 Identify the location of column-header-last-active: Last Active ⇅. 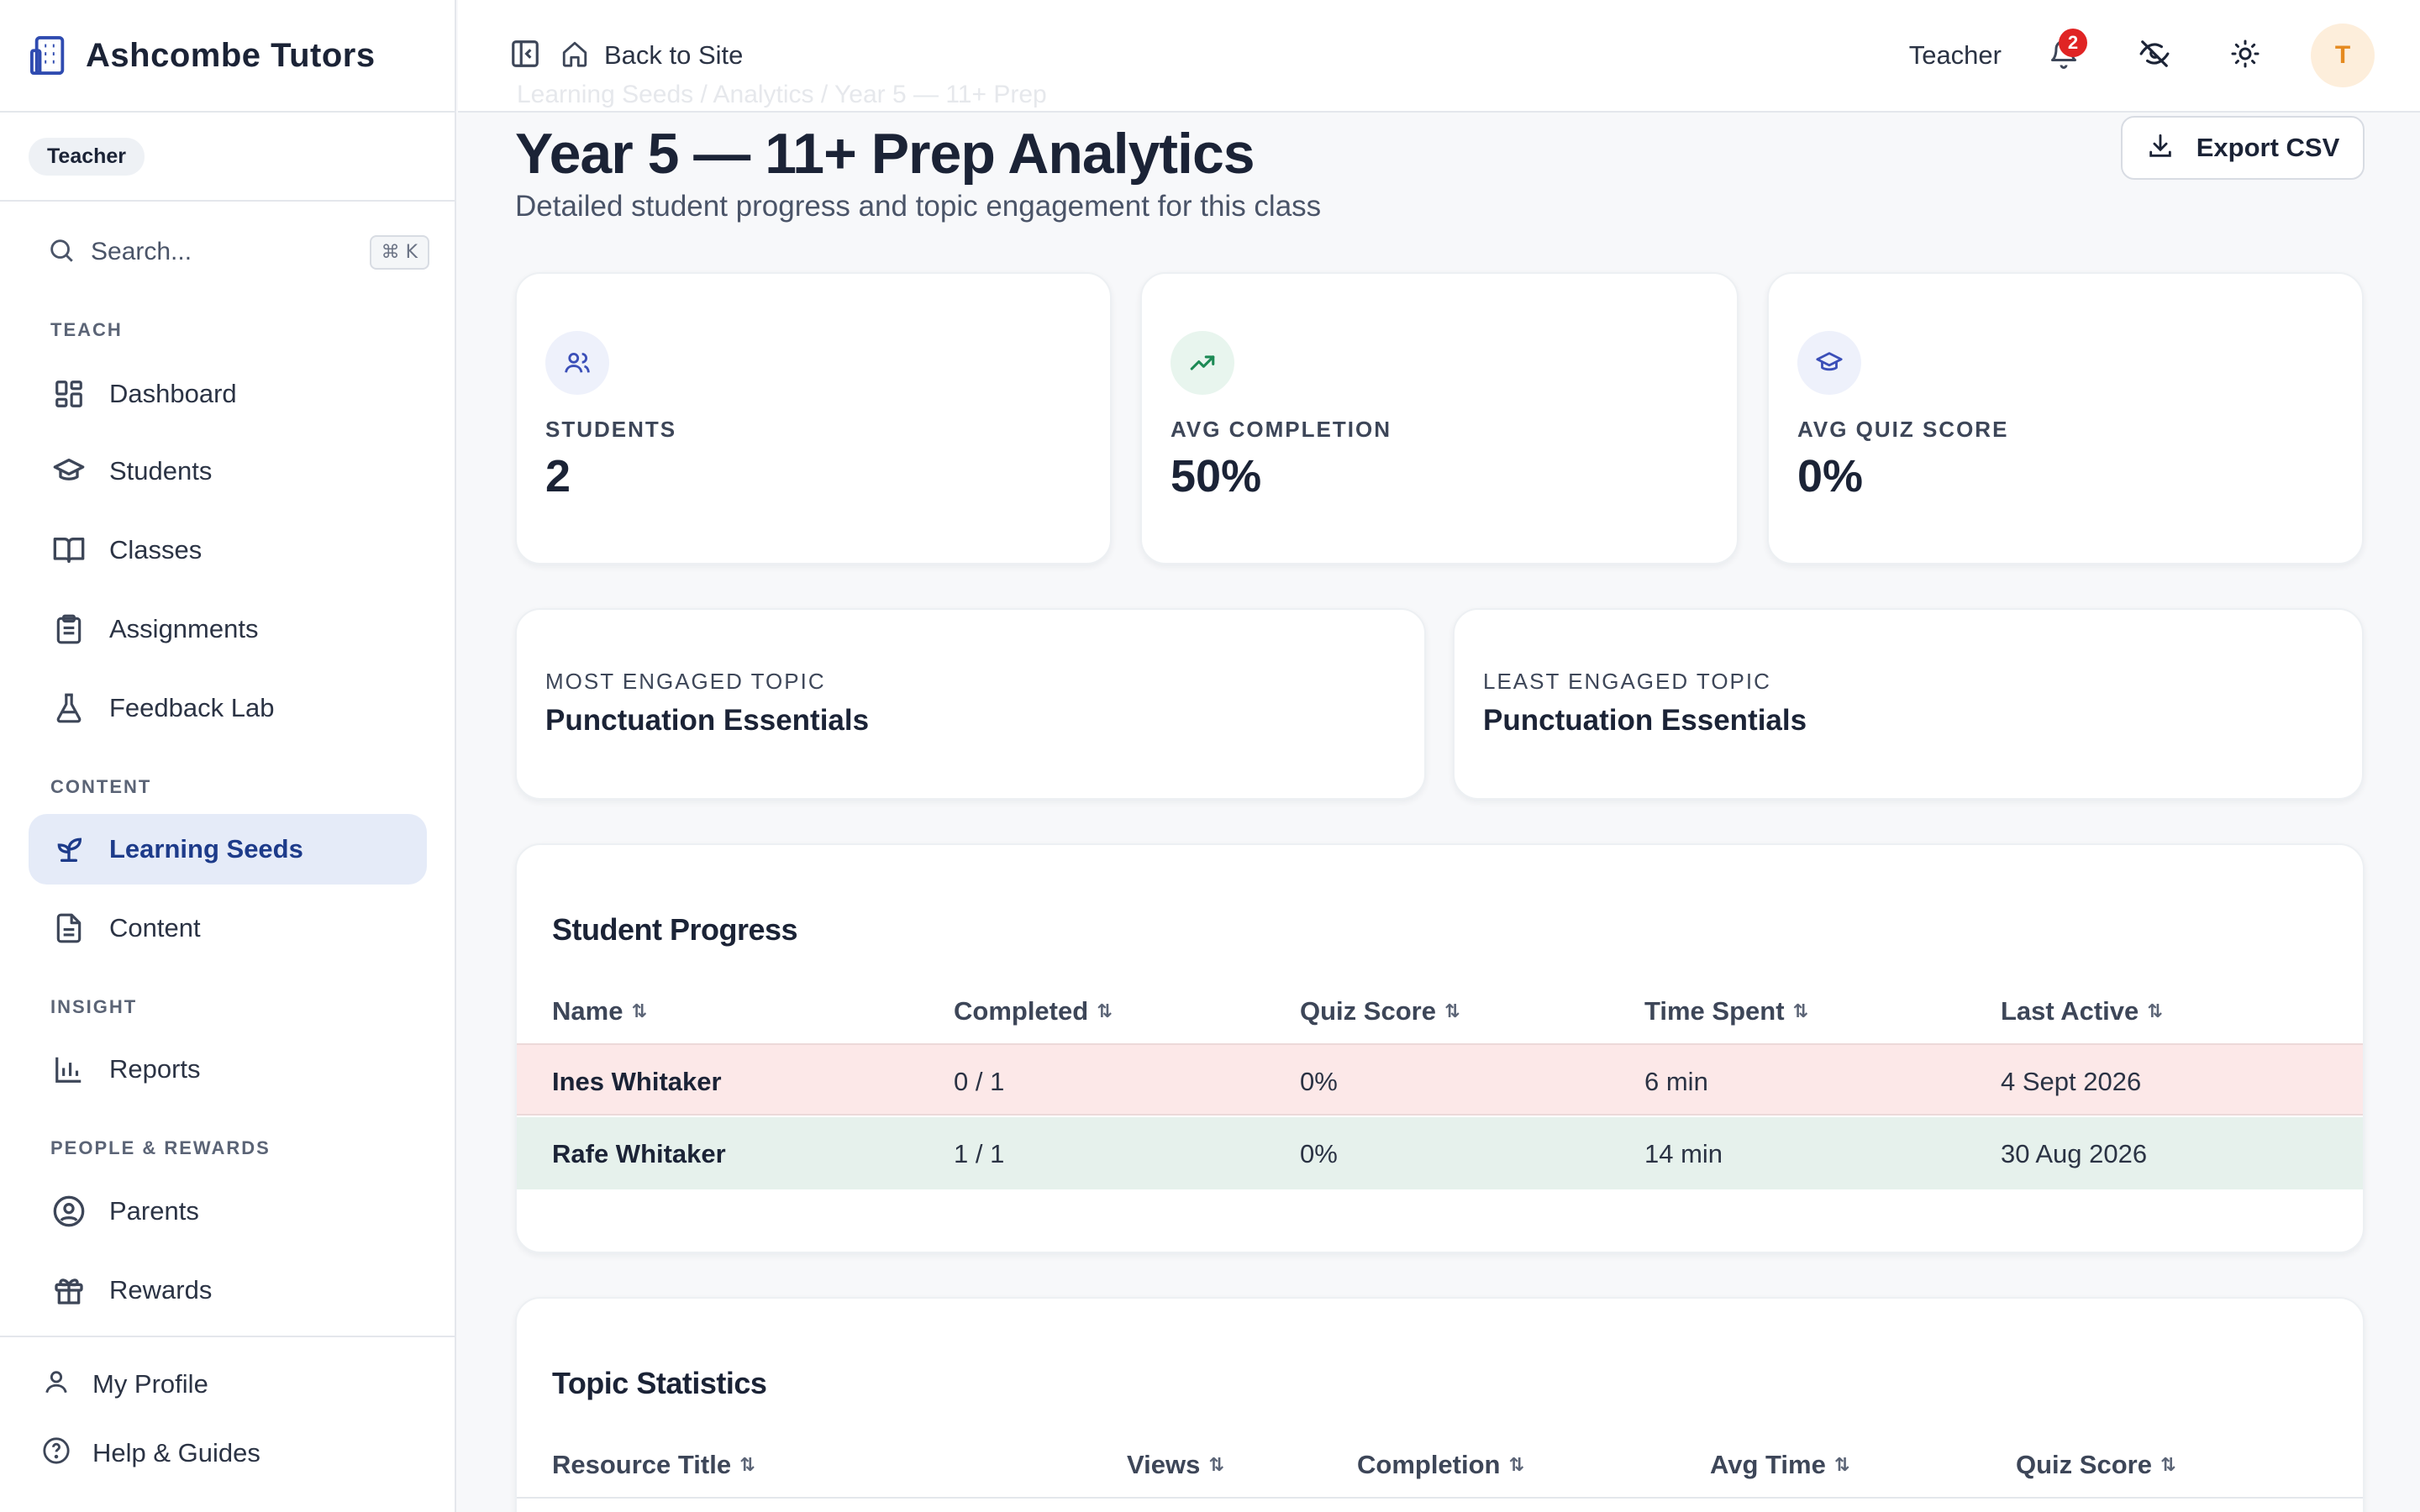
(2082, 1011).